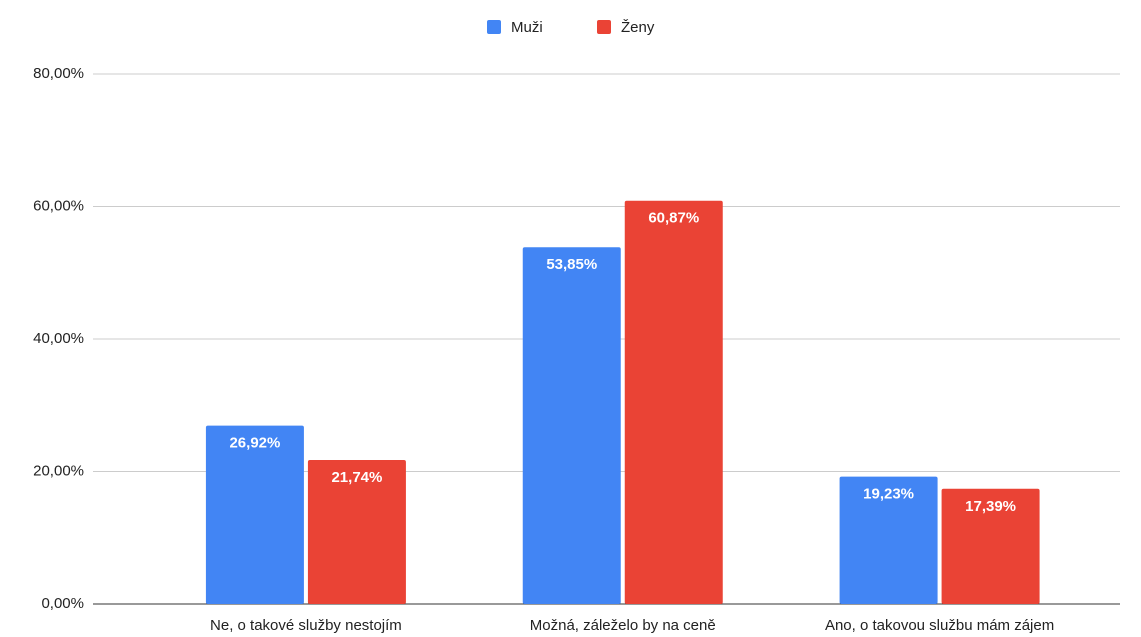 The height and width of the screenshot is (637, 1141). I want to click on y-tick-label: 20,00%, so click(58, 470).